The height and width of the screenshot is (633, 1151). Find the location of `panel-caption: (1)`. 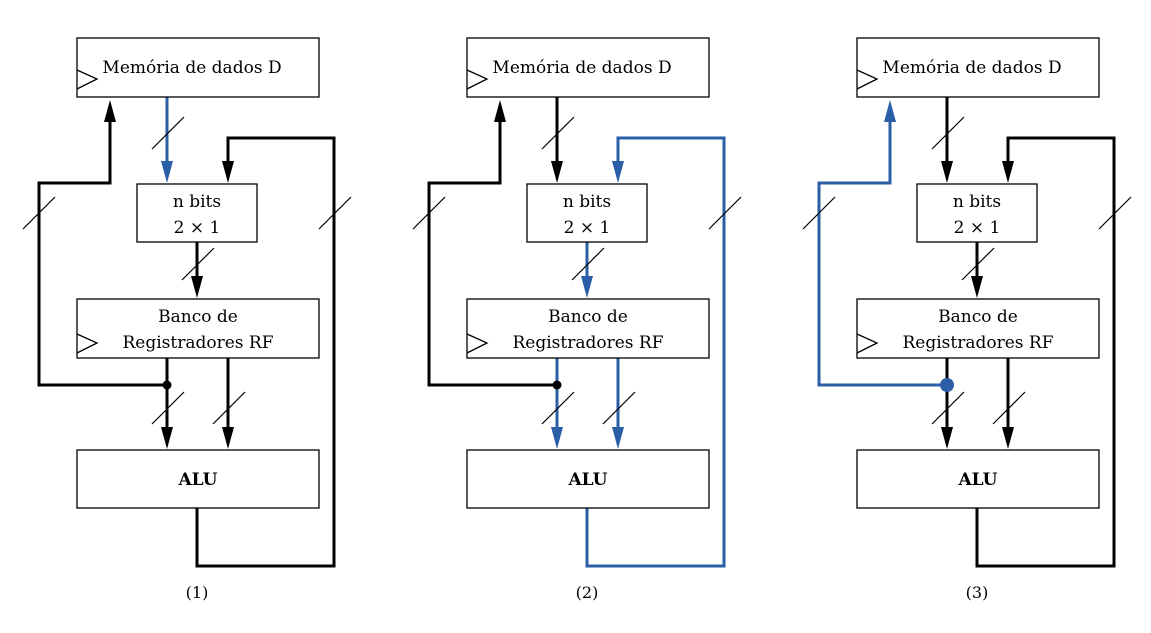

panel-caption: (1) is located at coordinates (197, 592).